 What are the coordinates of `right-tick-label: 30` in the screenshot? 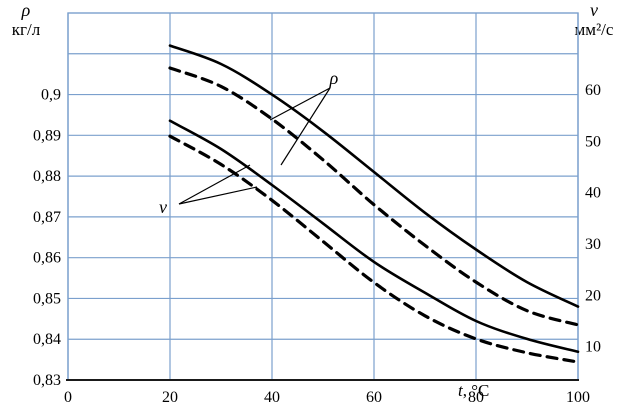 It's located at (593, 244).